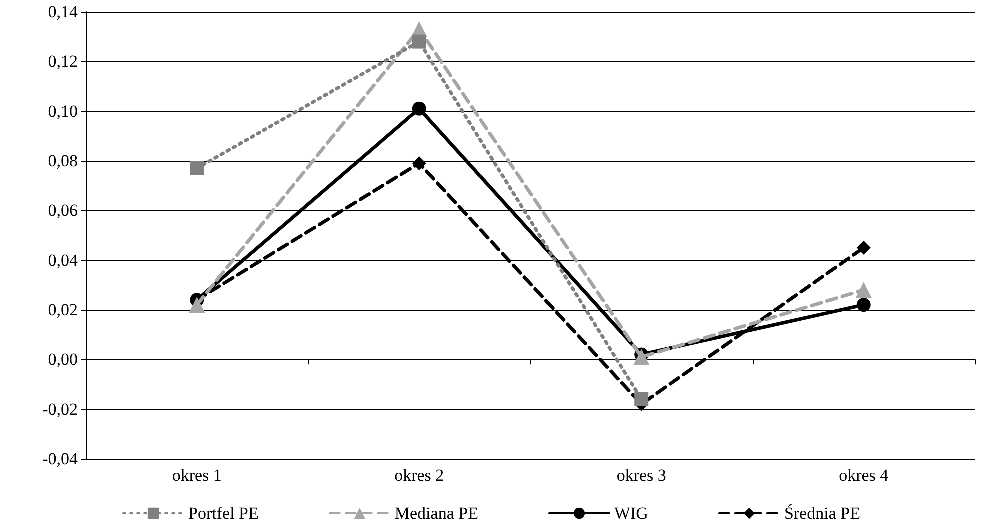  What do you see at coordinates (641, 475) in the screenshot?
I see `x-tick-label: okres 3` at bounding box center [641, 475].